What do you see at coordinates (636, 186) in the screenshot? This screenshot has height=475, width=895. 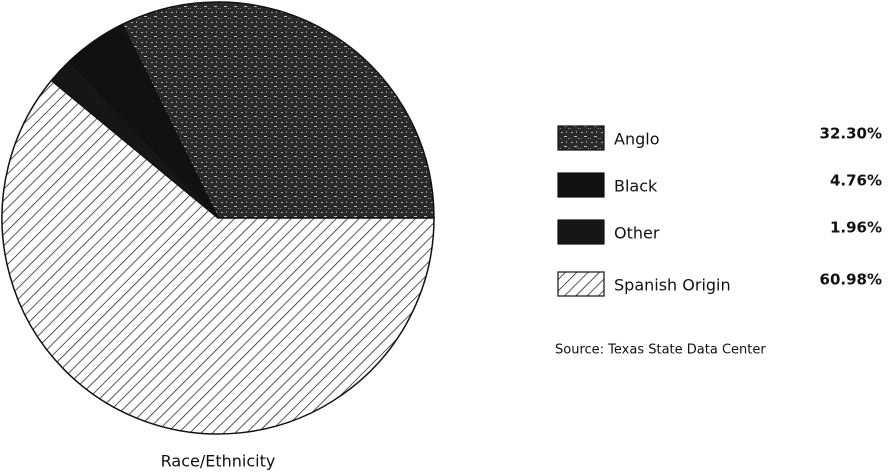 I see `legend-label: Black` at bounding box center [636, 186].